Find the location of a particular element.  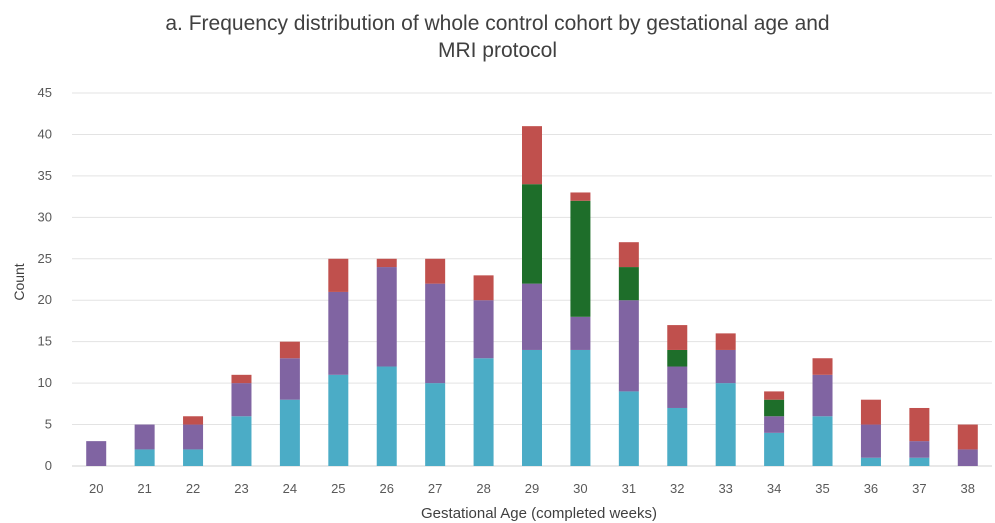

x-tick-label: 29 is located at coordinates (532, 488).